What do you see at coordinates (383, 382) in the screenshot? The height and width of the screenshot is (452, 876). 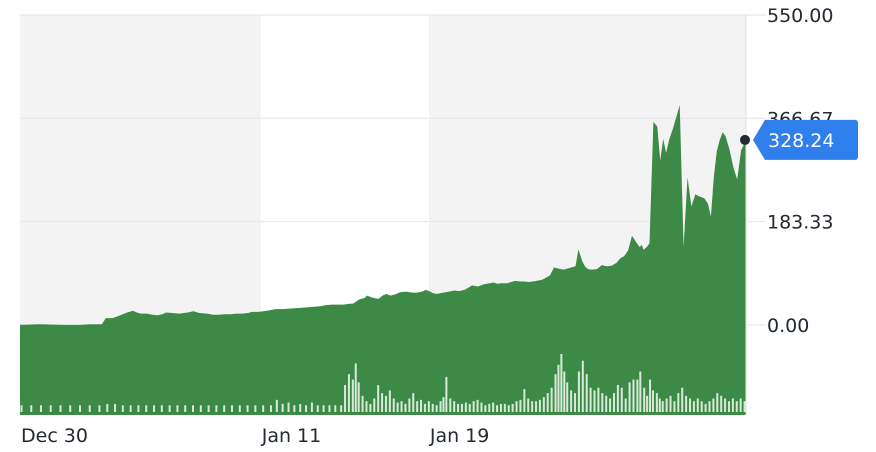 I see `volume-bars` at bounding box center [383, 382].